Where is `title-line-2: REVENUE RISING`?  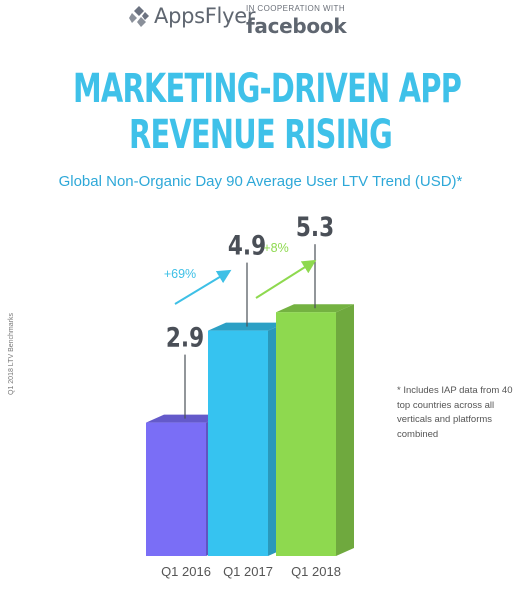
title-line-2: REVENUE RISING is located at coordinates (260, 135).